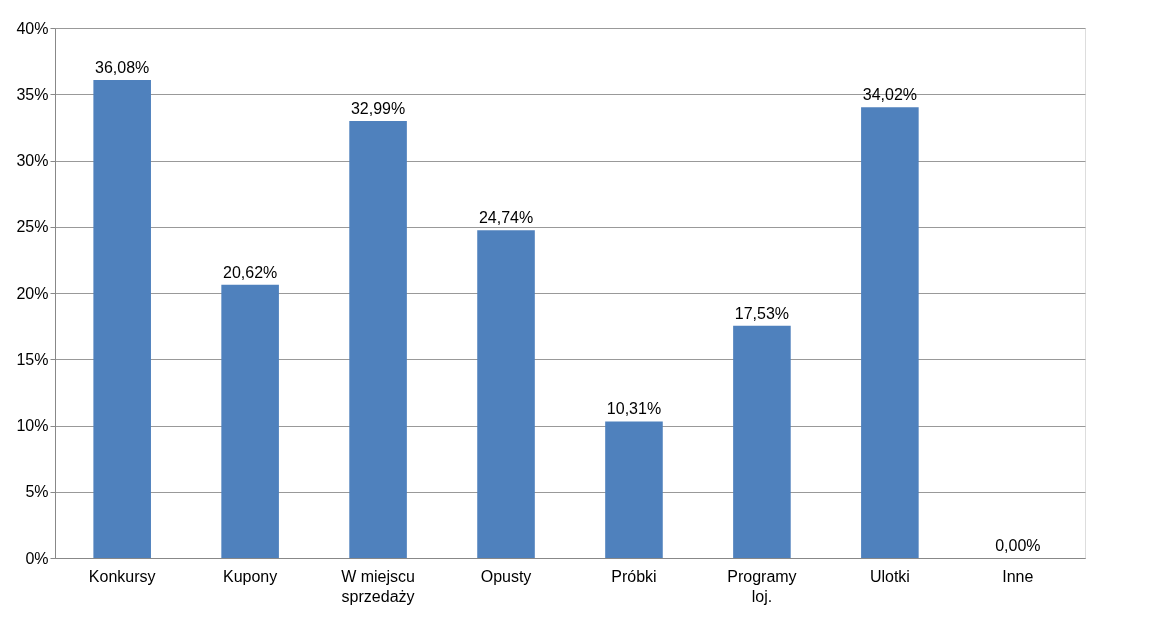 The image size is (1156, 640). What do you see at coordinates (32, 293) in the screenshot?
I see `y-tick-label: 20%` at bounding box center [32, 293].